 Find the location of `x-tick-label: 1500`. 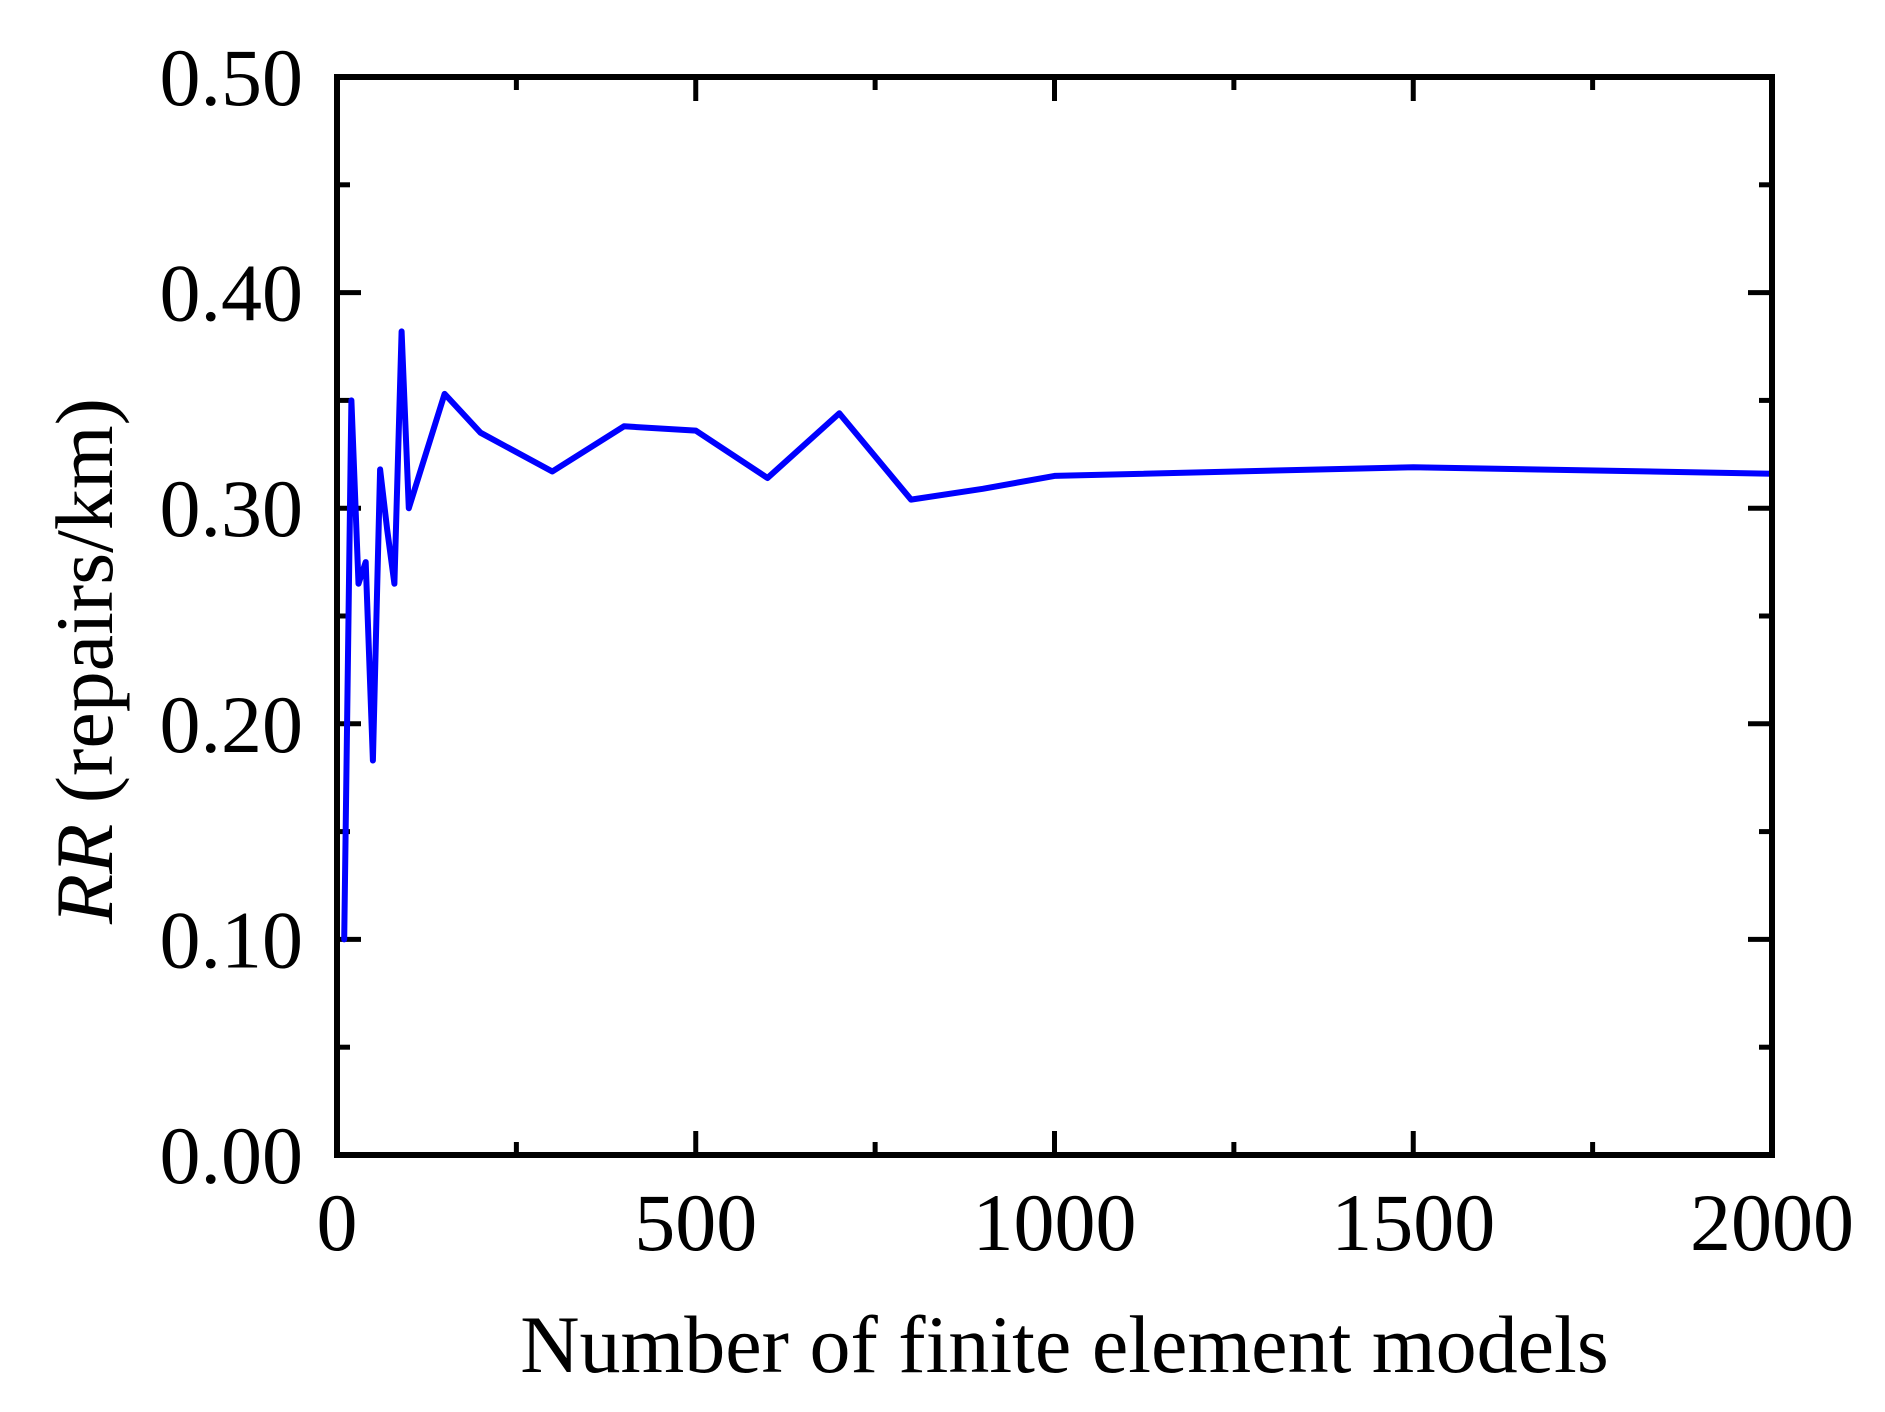

x-tick-label: 1500 is located at coordinates (1413, 1222).